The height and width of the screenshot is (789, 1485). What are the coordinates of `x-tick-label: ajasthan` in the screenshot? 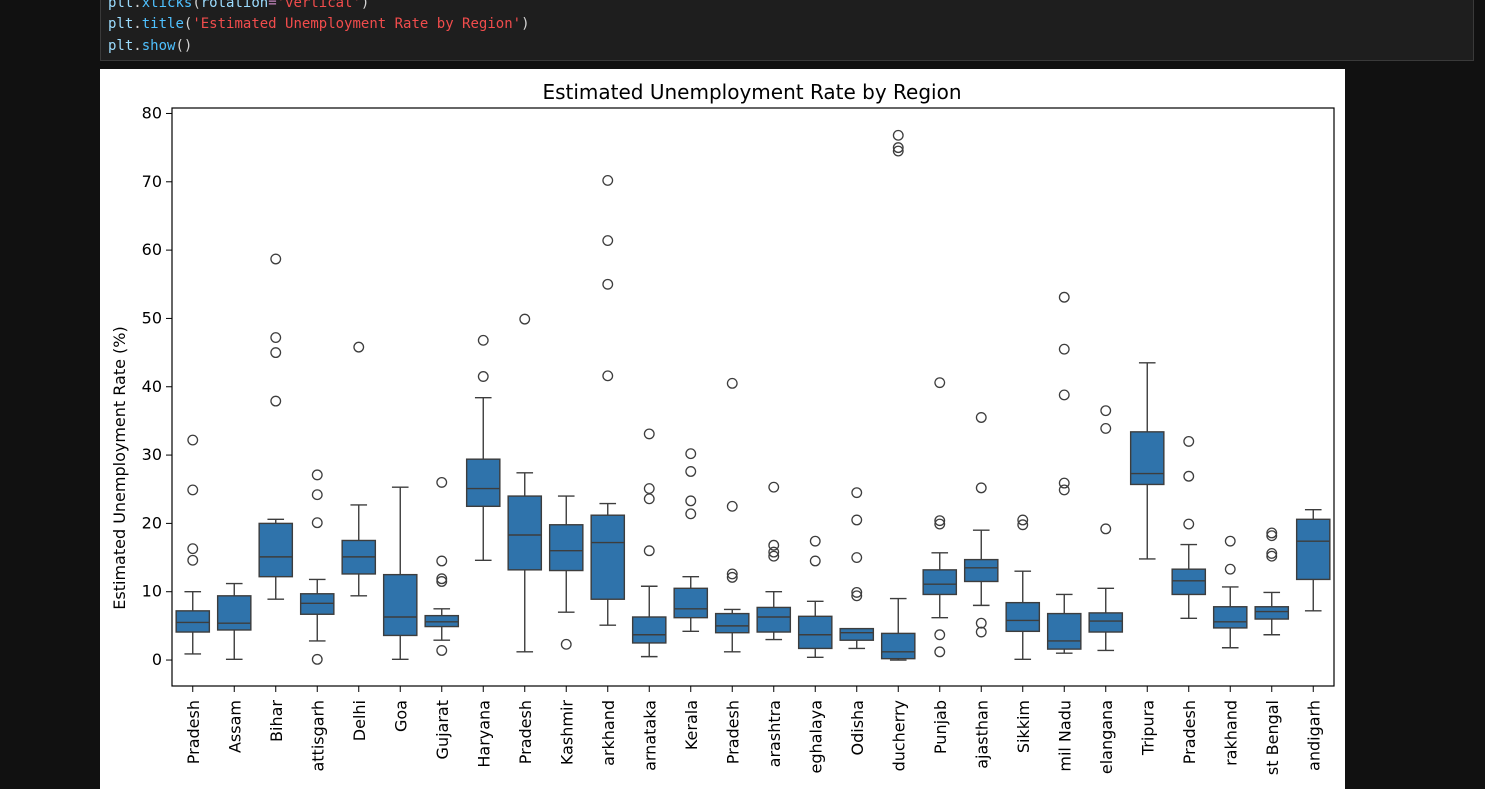 It's located at (981, 734).